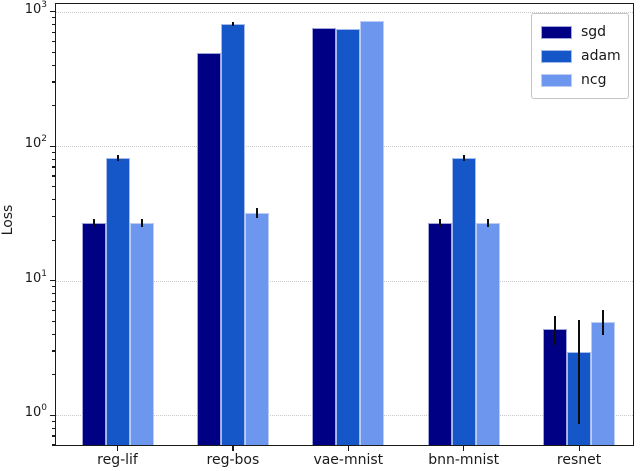 This screenshot has height=471, width=640. I want to click on bar-vae-mnist-adam, so click(348, 236).